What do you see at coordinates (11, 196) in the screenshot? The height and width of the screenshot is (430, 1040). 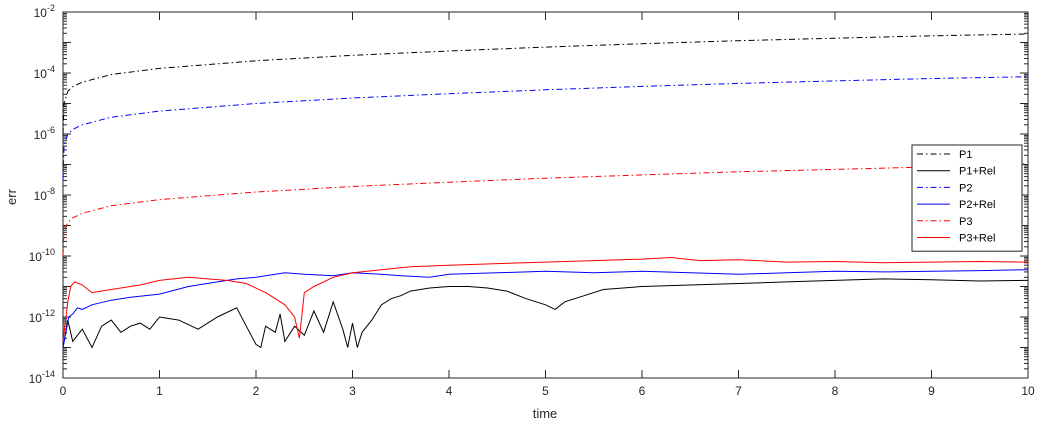 I see `y-axis-label: err` at bounding box center [11, 196].